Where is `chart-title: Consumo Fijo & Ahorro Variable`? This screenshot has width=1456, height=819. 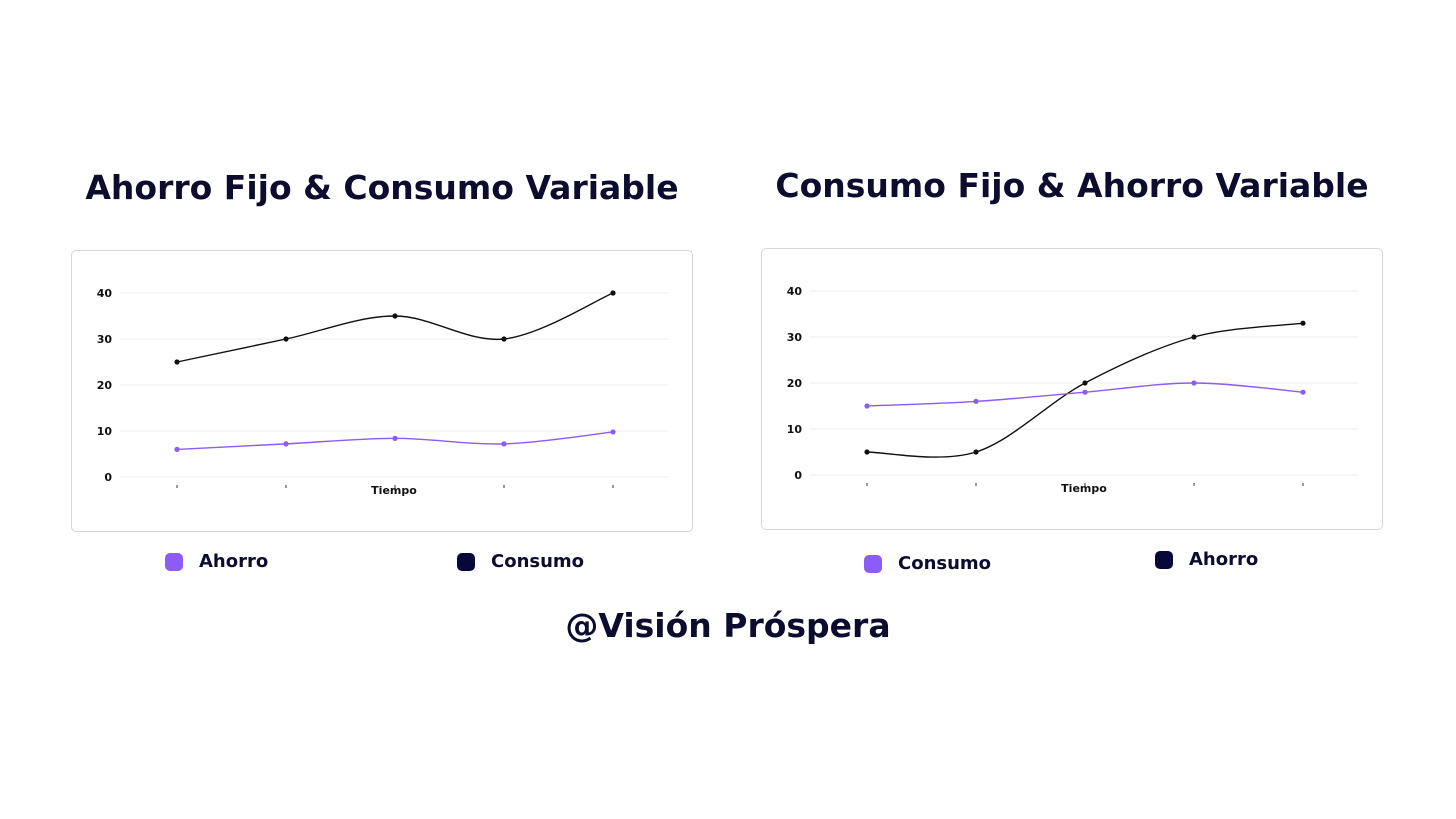 chart-title: Consumo Fijo & Ahorro Variable is located at coordinates (1072, 185).